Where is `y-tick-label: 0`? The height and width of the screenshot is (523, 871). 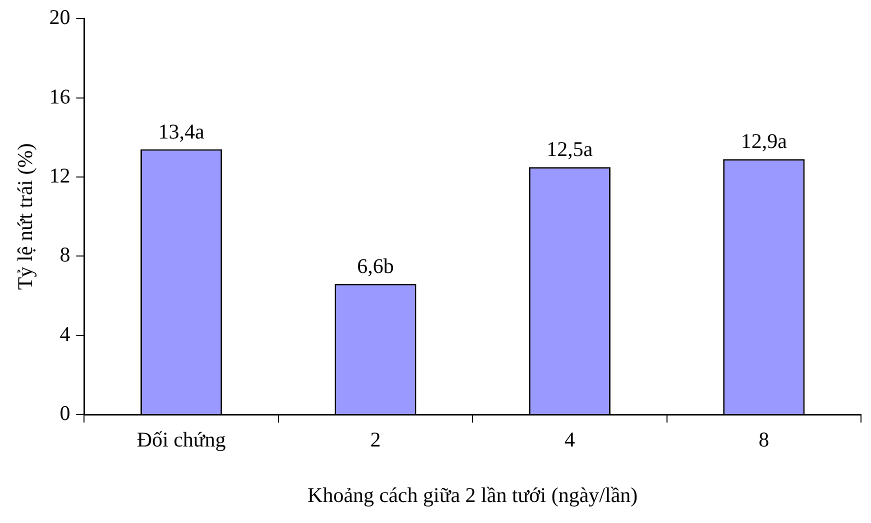 y-tick-label: 0 is located at coordinates (65, 413).